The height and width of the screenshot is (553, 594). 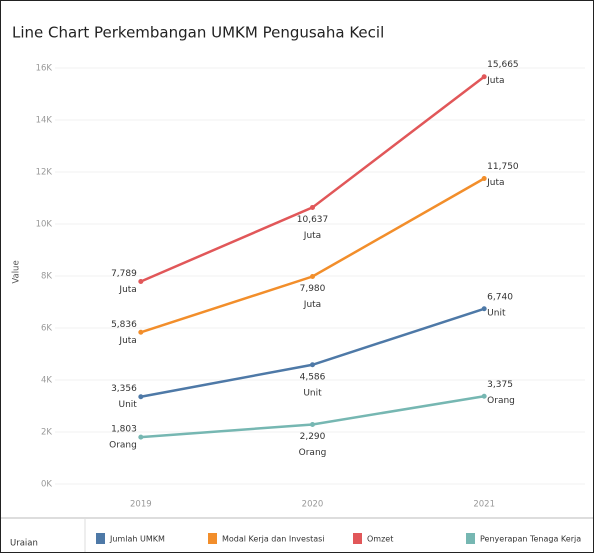 What do you see at coordinates (484, 505) in the screenshot?
I see `x-tick-label: 2021` at bounding box center [484, 505].